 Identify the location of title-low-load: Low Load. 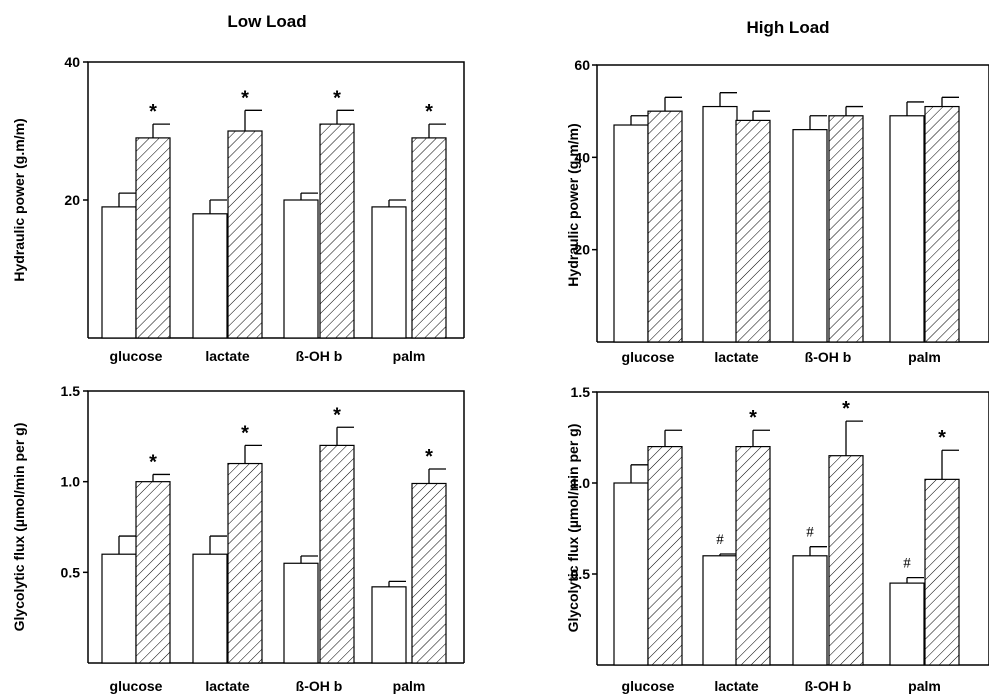
(266, 21).